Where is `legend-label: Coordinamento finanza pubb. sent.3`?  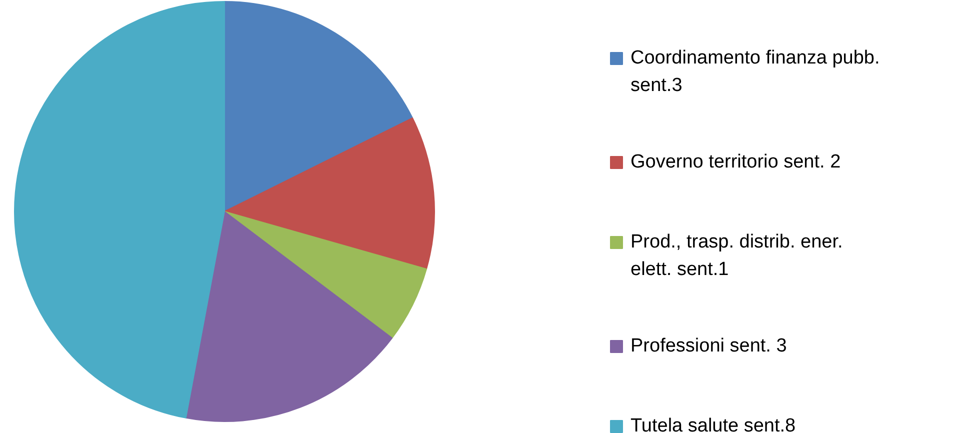
legend-label: Coordinamento finanza pubb. sent.3 is located at coordinates (755, 72).